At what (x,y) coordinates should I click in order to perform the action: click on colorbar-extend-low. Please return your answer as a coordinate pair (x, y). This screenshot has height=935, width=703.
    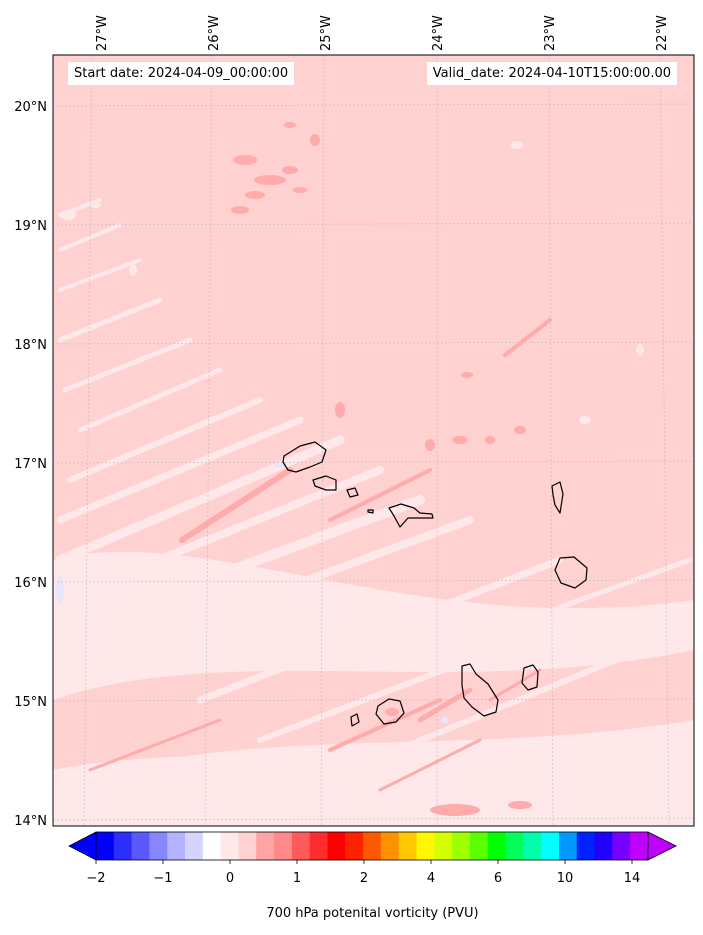
    Looking at the image, I should click on (82, 846).